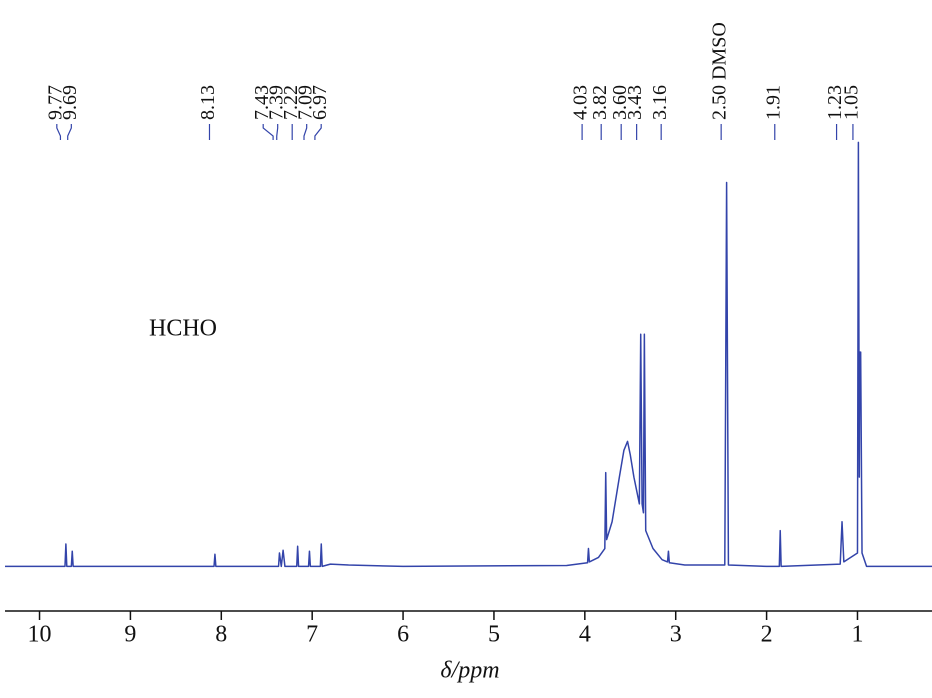 The height and width of the screenshot is (698, 932). I want to click on peak-label: 8.13, so click(208, 102).